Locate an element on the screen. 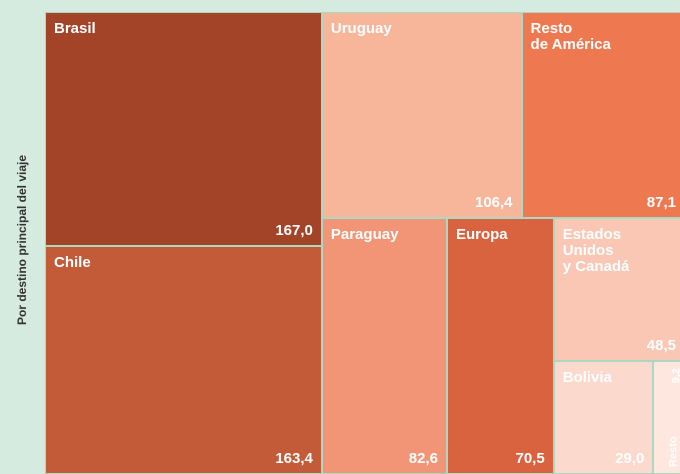  treemap-cell: Europa 70,5 is located at coordinates (500, 346).